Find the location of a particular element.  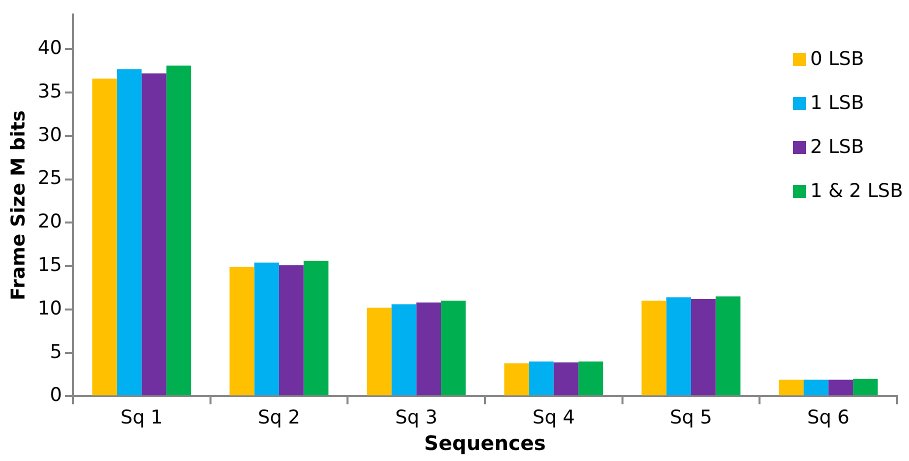

x-tick-label: Sq 2 is located at coordinates (279, 417).